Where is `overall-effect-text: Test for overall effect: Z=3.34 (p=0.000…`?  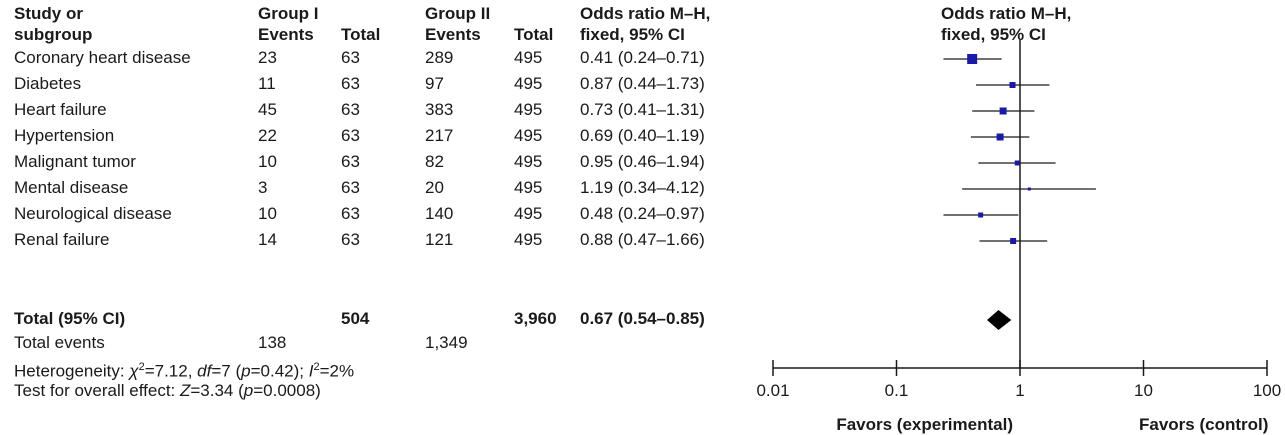
overall-effect-text: Test for overall effect: Z=3.34 (p=0.000… is located at coordinates (167, 391).